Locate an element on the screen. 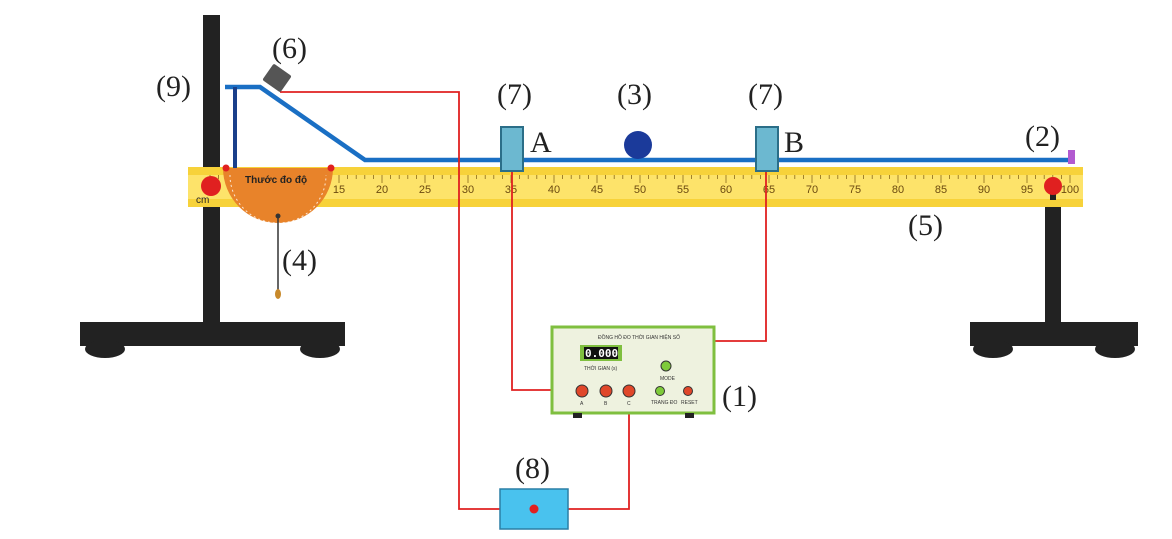 Image resolution: width=1172 pixels, height=539 pixels. label-5: (5) is located at coordinates (925, 225).